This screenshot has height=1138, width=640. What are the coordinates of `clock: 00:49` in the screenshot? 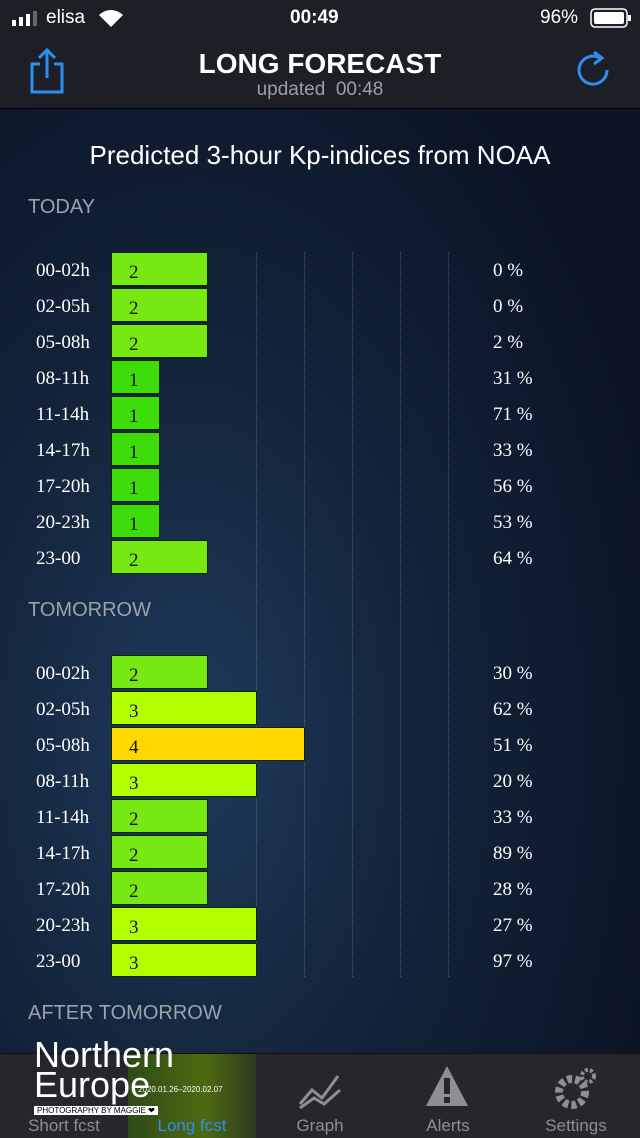 It's located at (314, 17).